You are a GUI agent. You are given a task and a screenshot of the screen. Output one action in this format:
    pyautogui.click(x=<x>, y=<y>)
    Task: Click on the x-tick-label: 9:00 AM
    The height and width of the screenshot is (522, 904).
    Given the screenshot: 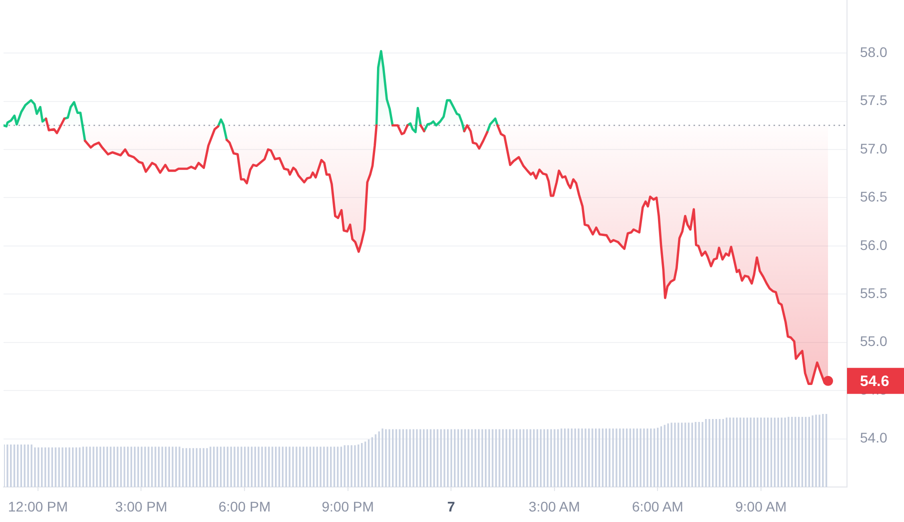 What is the action you would take?
    pyautogui.click(x=761, y=506)
    